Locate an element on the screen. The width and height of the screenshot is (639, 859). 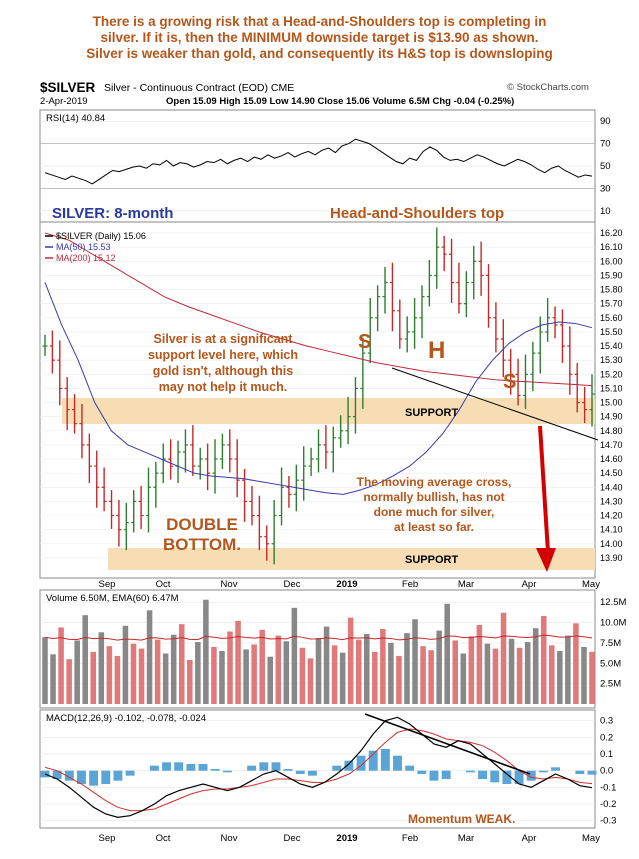
momentum-note: Momentum WEAK. is located at coordinates (461, 819).